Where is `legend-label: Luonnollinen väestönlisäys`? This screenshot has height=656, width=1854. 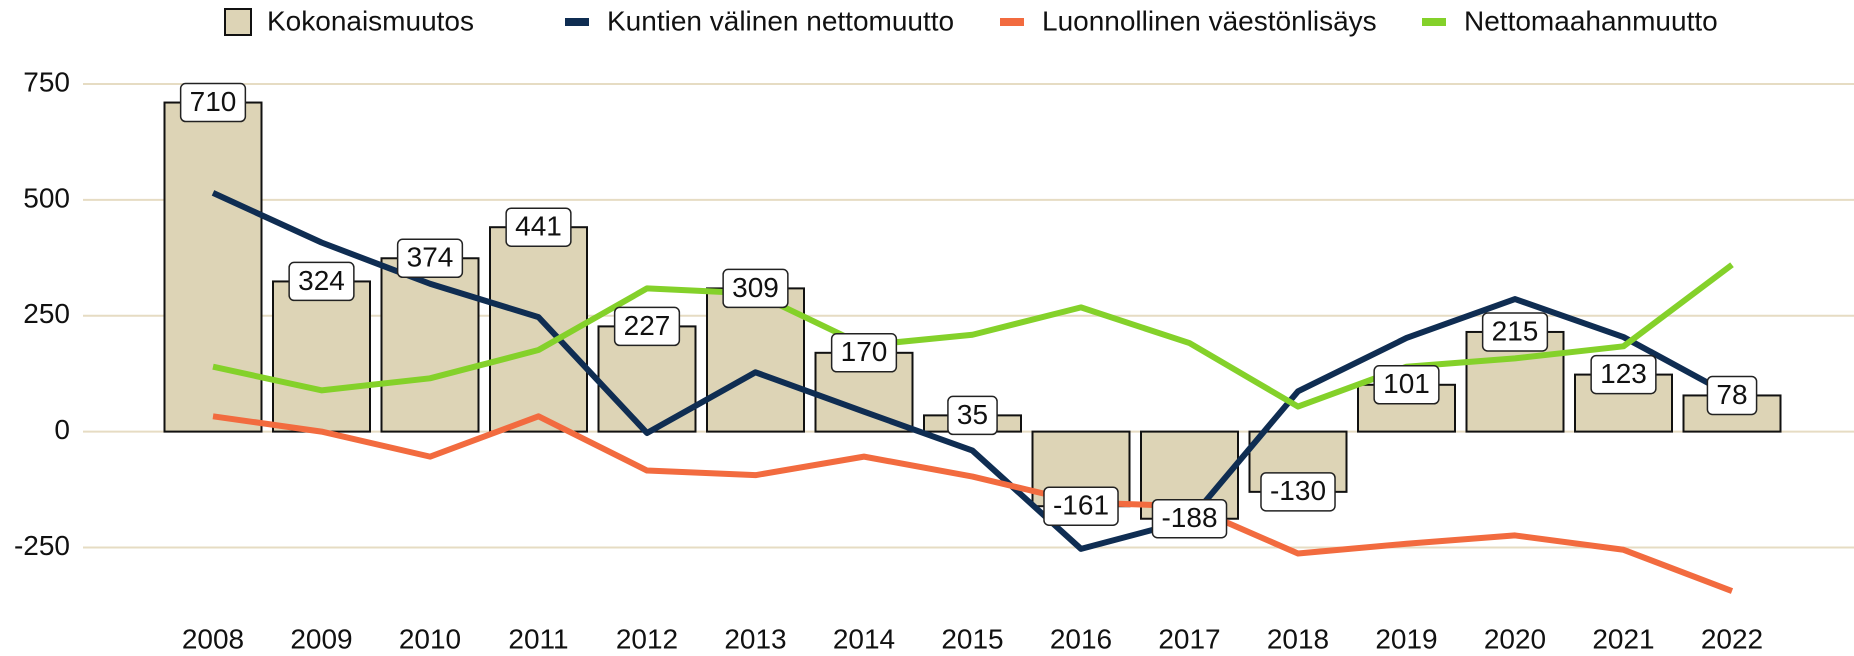
legend-label: Luonnollinen väestönlisäys is located at coordinates (1209, 20).